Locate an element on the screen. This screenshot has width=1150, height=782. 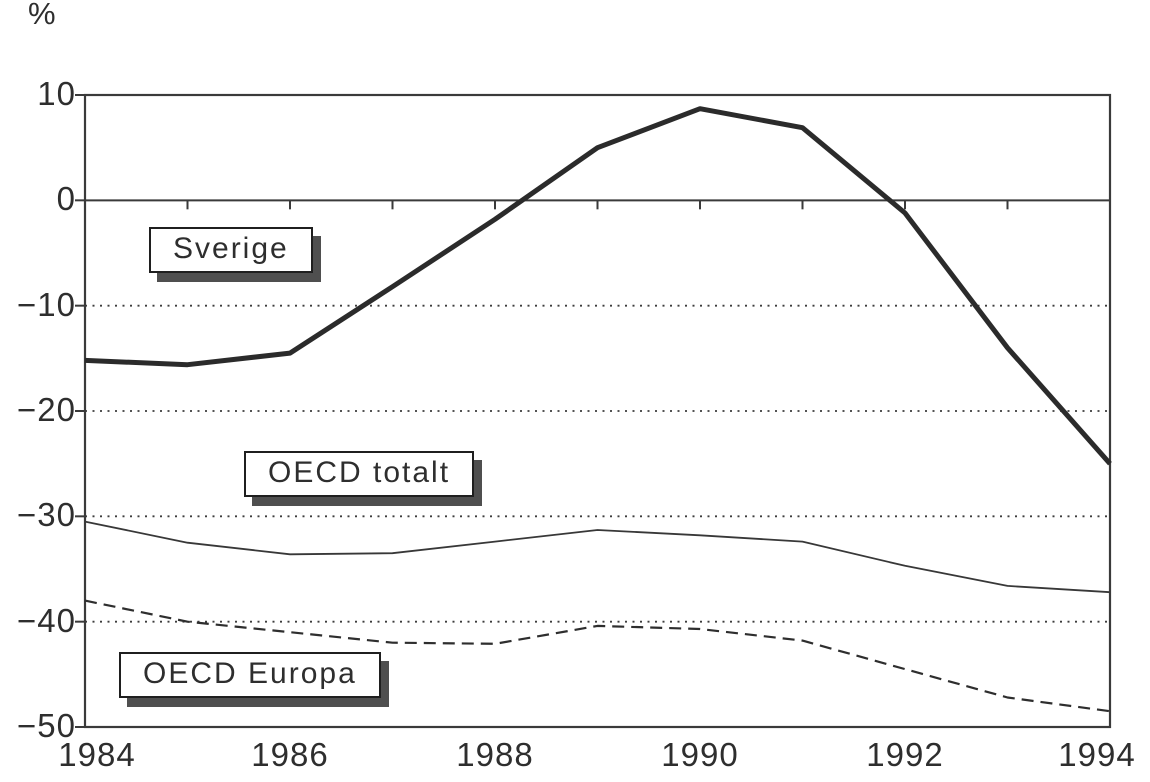
x-tick-label: 1988 is located at coordinates (495, 754).